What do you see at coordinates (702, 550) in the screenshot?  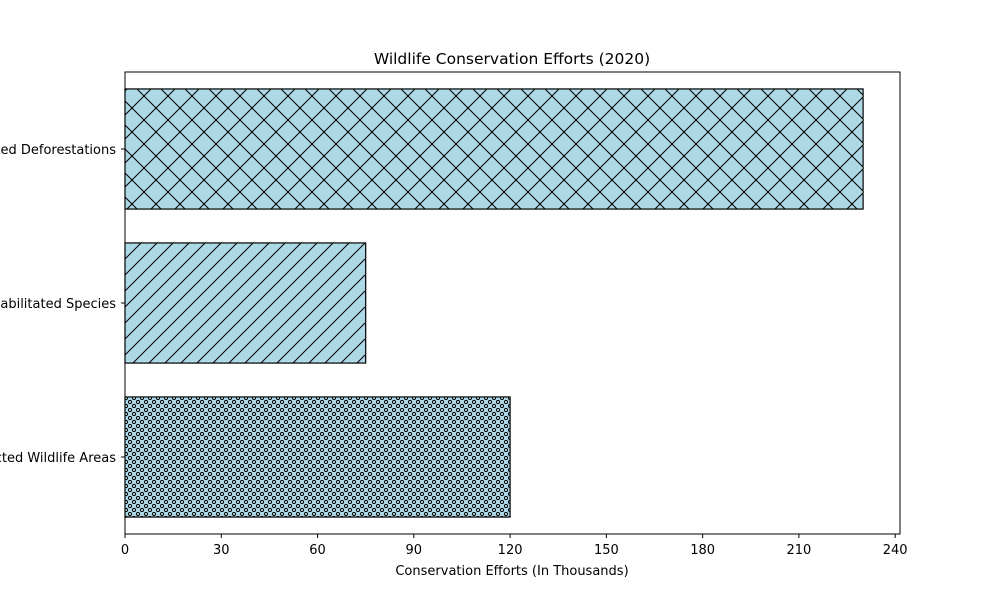 I see `x-tick-label-180: 180` at bounding box center [702, 550].